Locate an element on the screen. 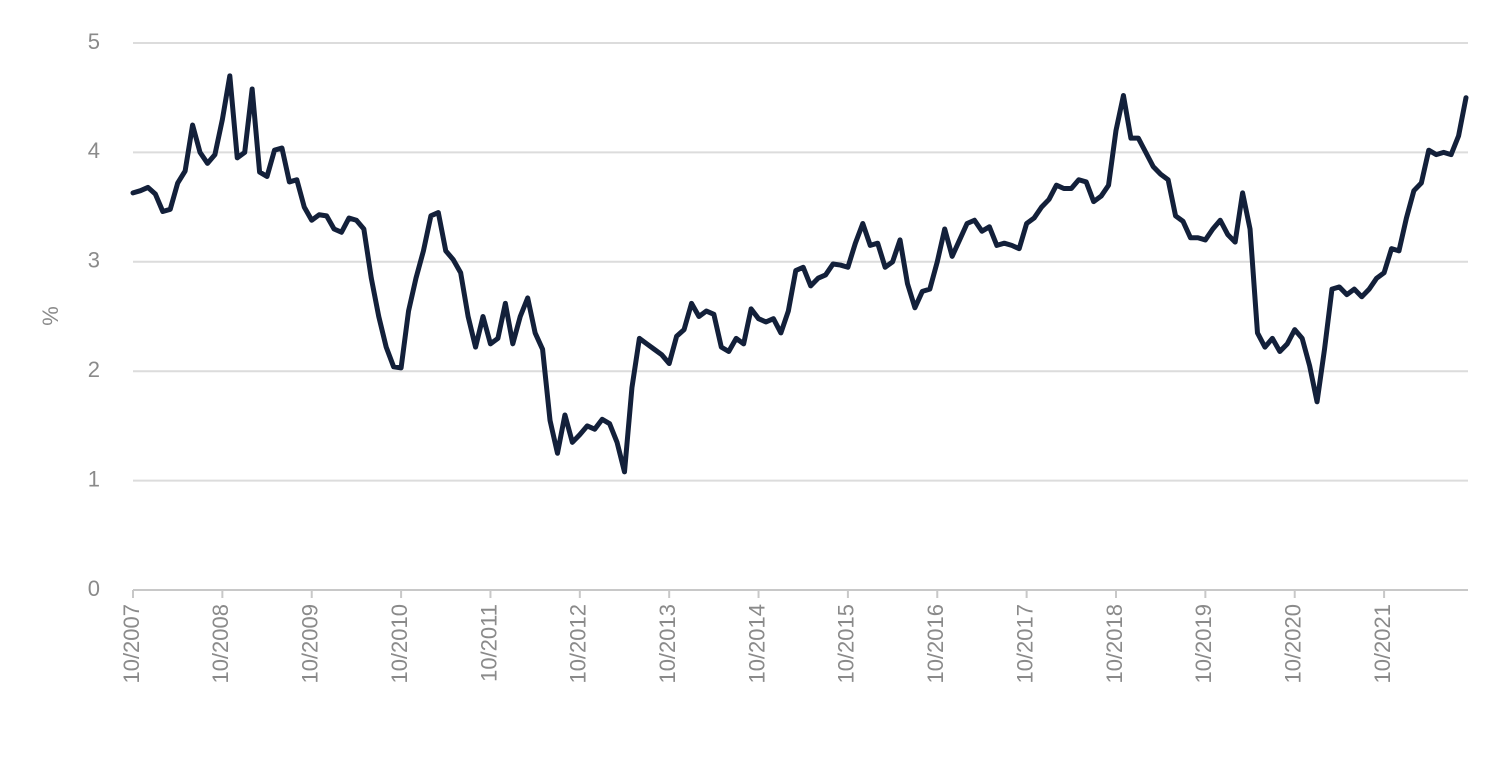 The image size is (1500, 767). y-tick-label: 1 is located at coordinates (94, 478).